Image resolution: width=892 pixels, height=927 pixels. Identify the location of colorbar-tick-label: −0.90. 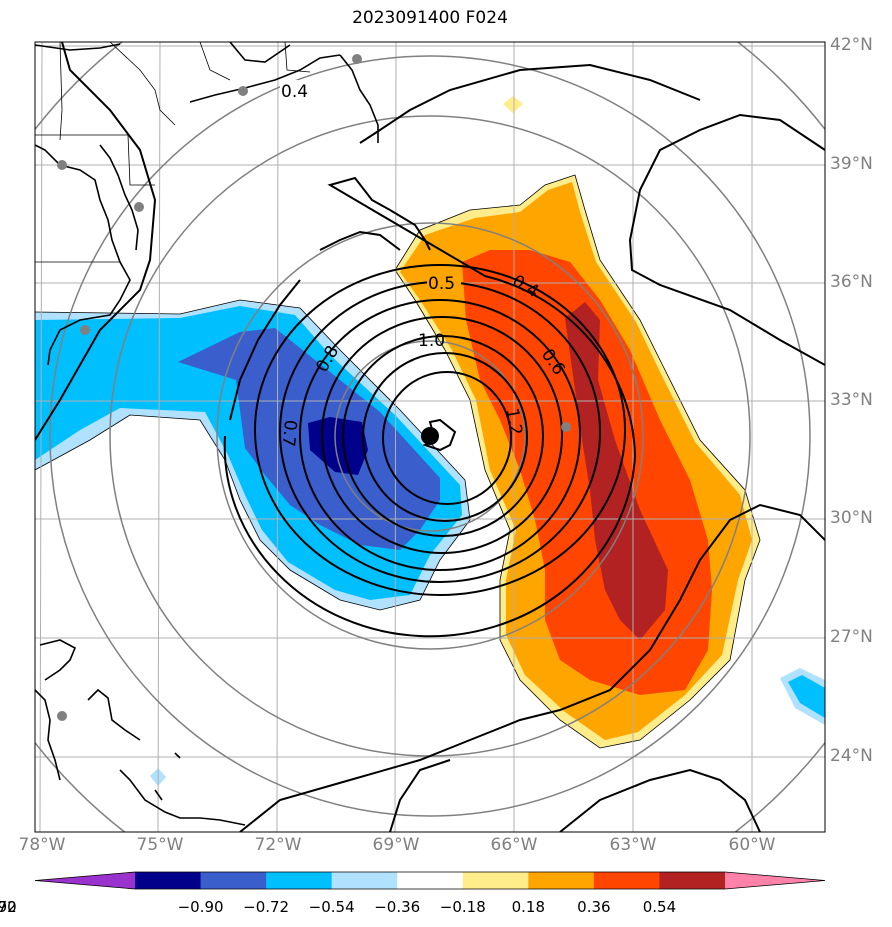
(200, 907).